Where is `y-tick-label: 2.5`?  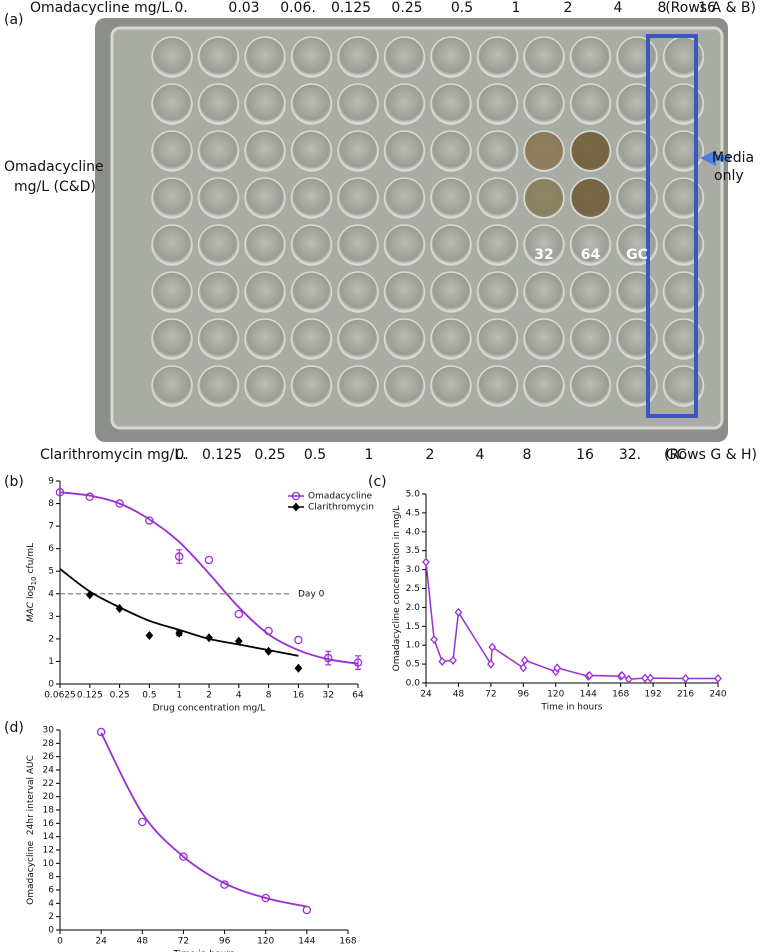
y-tick-label: 2.5 is located at coordinates (413, 589).